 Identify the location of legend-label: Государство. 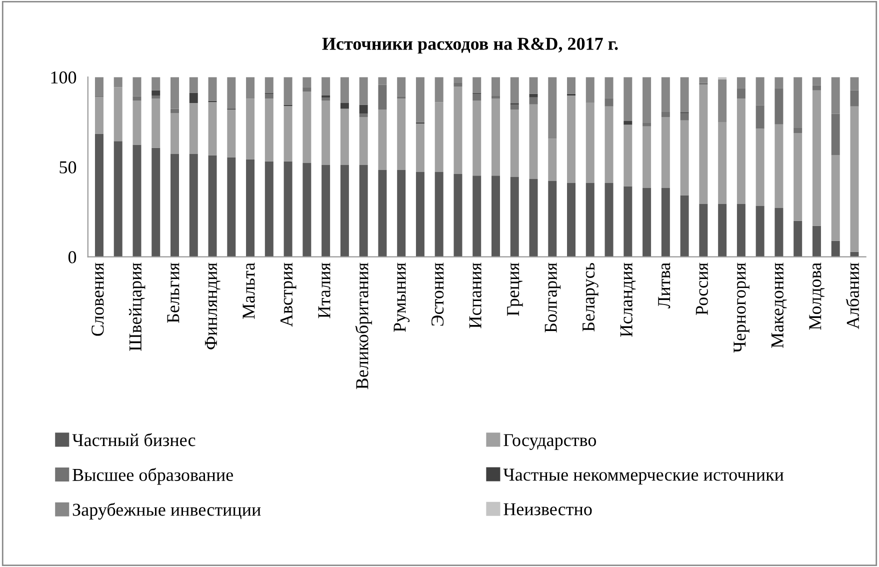
(550, 442).